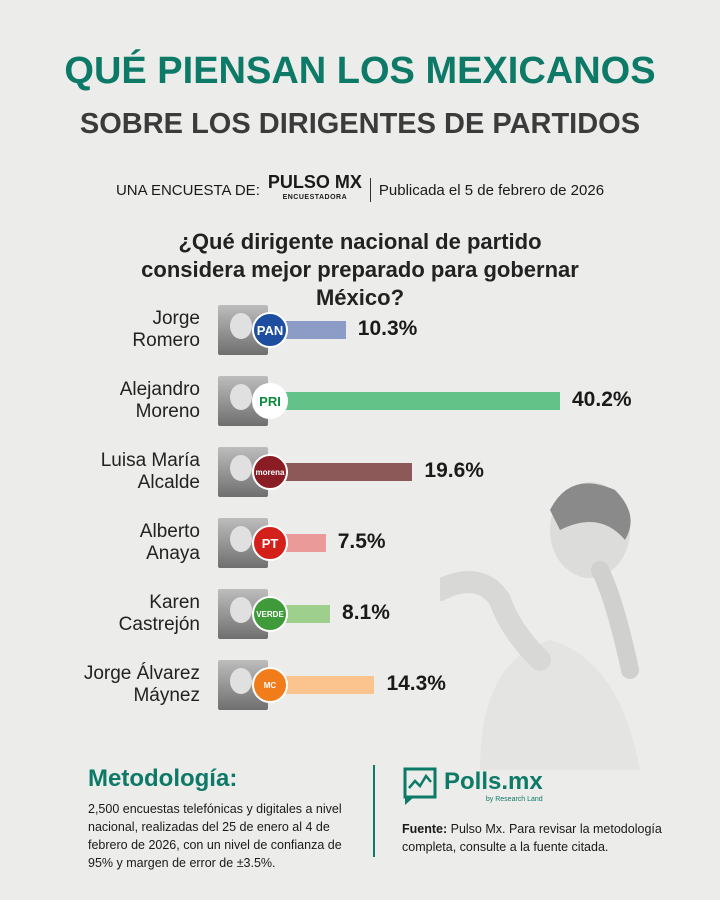  I want to click on publish-date: Publicada el 5 de febrero de 2026, so click(491, 190).